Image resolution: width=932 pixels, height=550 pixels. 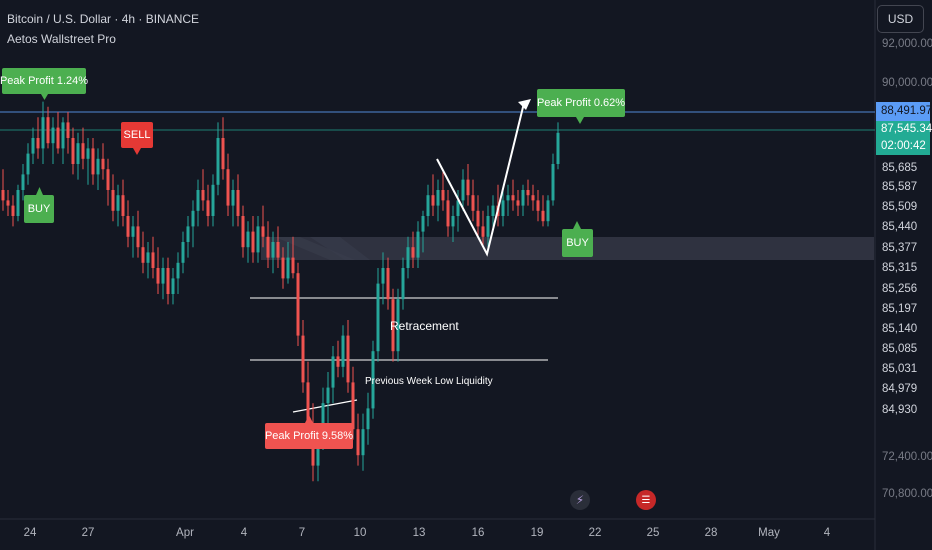 What do you see at coordinates (537, 533) in the screenshot?
I see `x-tick-label: 19` at bounding box center [537, 533].